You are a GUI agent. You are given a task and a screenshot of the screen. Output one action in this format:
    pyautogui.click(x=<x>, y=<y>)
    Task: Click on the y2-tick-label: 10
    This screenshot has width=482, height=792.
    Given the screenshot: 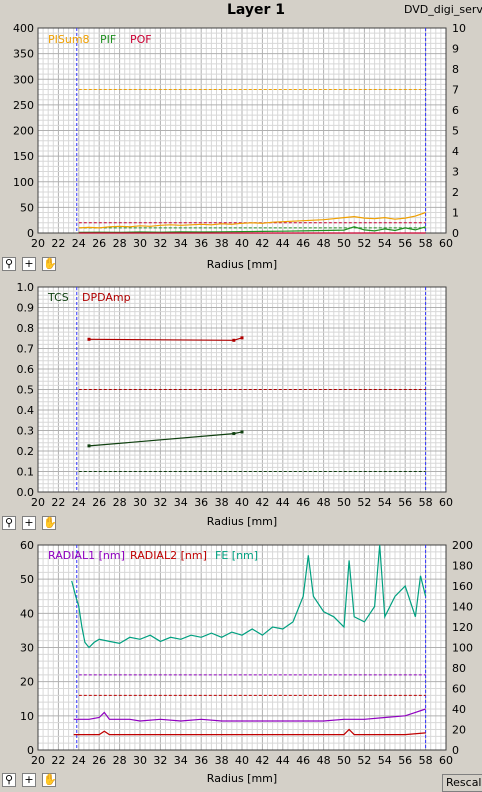 What is the action you would take?
    pyautogui.click(x=459, y=28)
    